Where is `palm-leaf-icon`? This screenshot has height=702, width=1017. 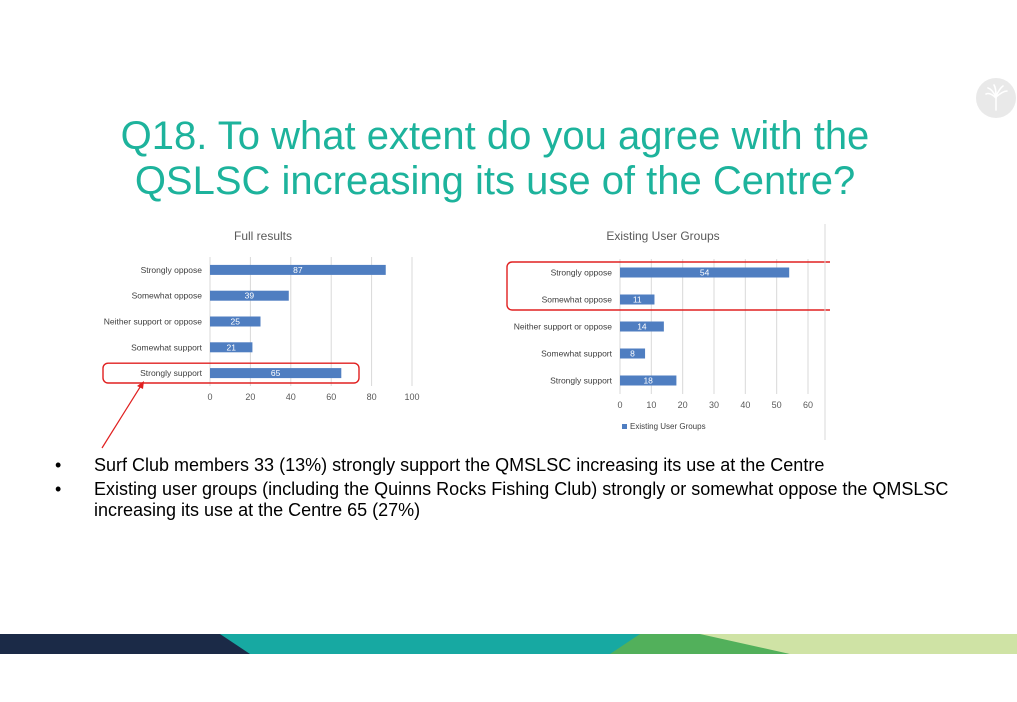
palm-leaf-icon is located at coordinates (996, 97).